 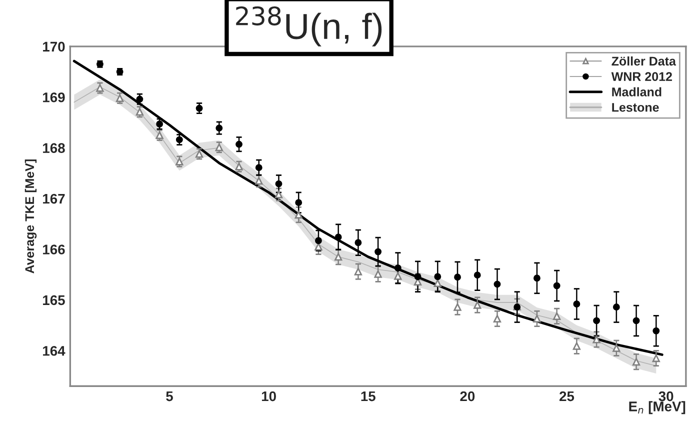 I want to click on legend-label: Lestone, so click(x=635, y=107).